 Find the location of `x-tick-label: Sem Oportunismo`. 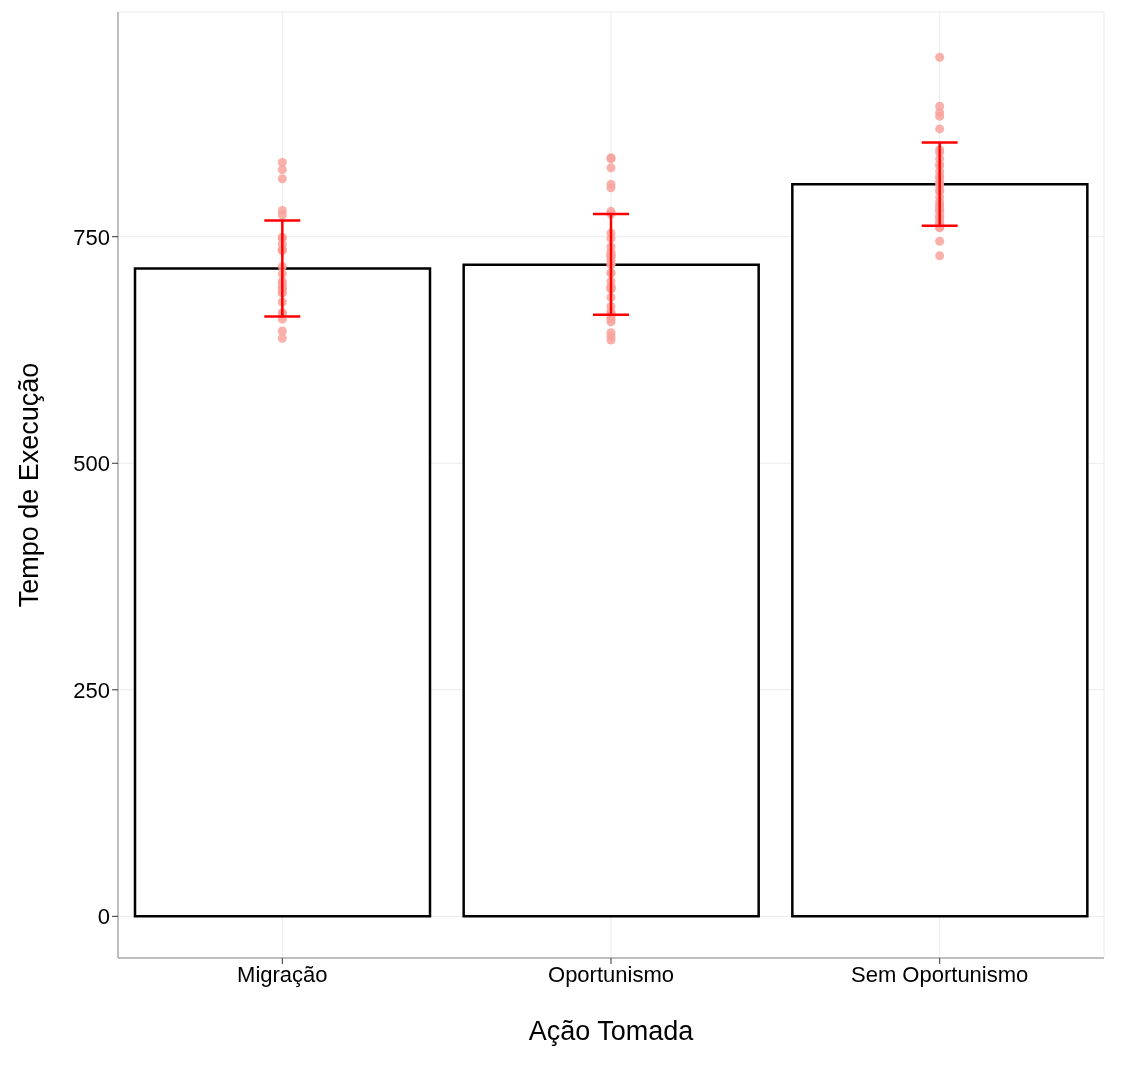

x-tick-label: Sem Oportunismo is located at coordinates (940, 974).